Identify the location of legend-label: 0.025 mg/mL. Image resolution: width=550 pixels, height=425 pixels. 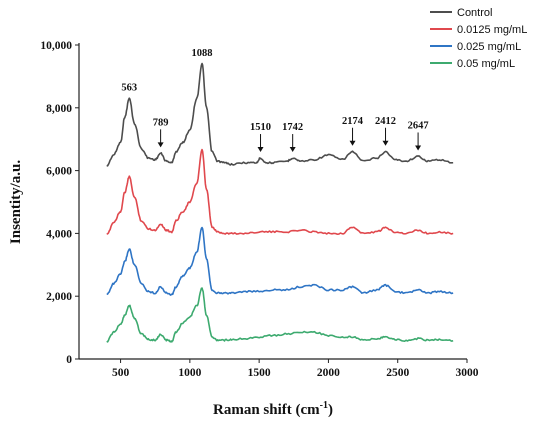
(489, 47).